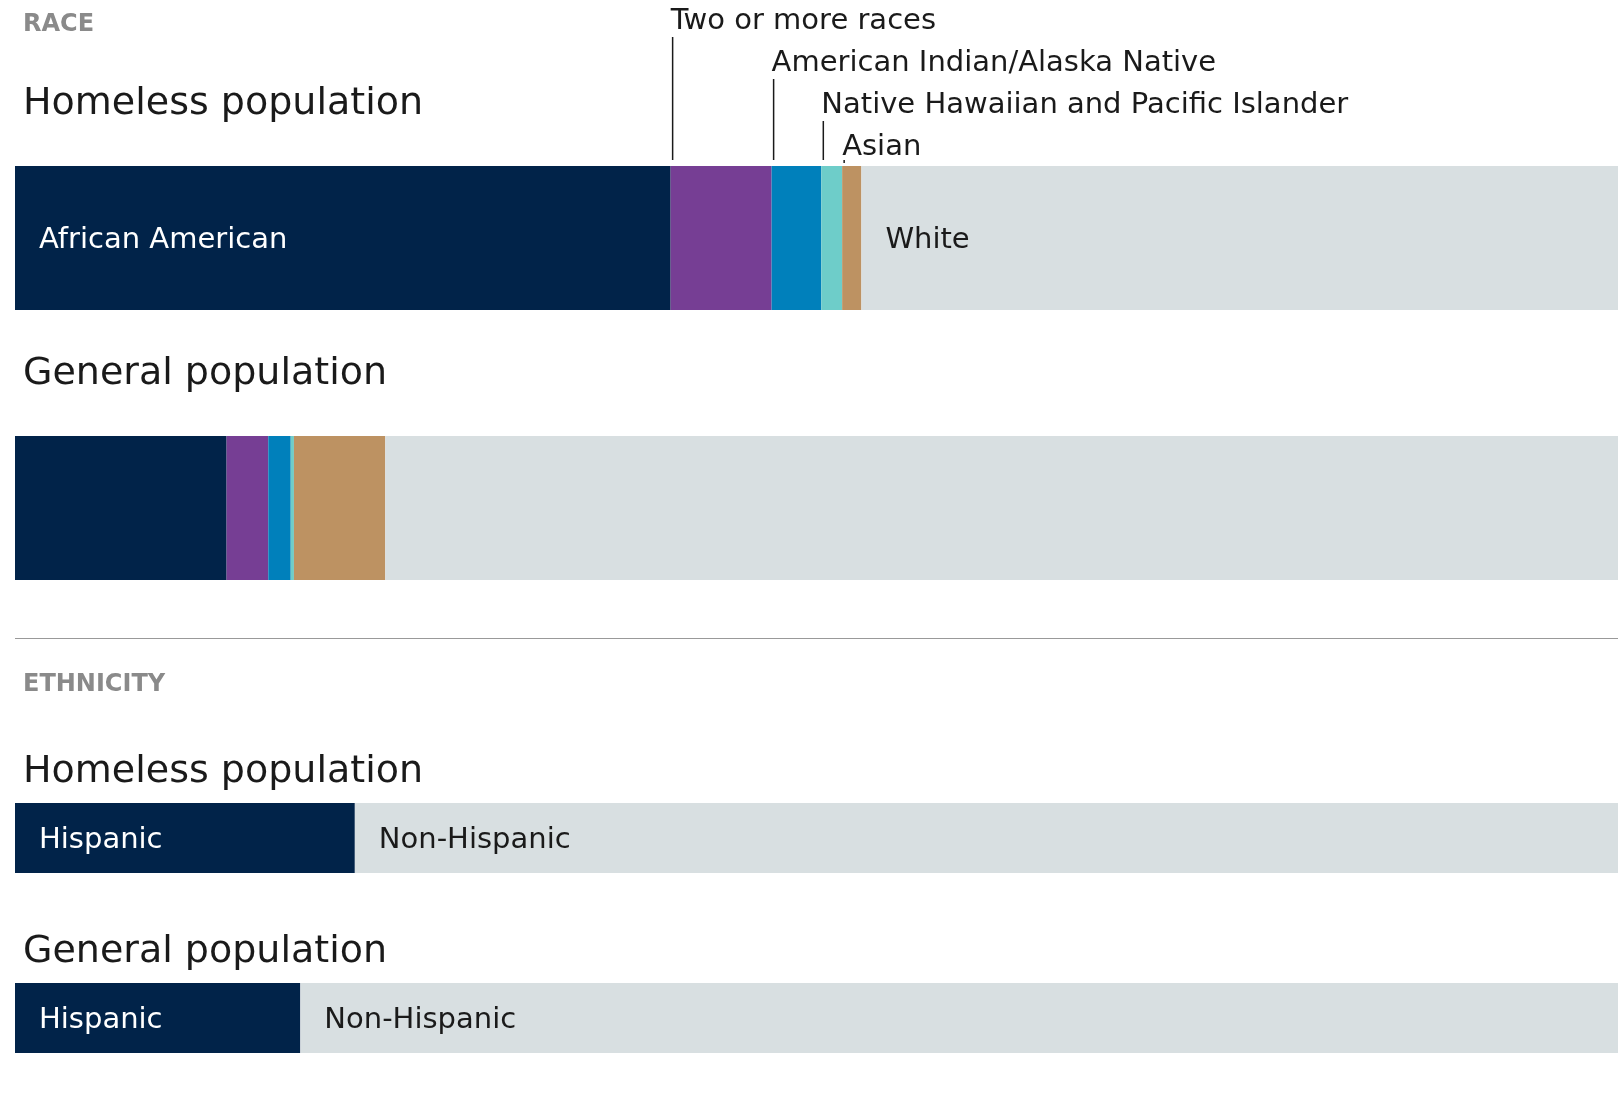 The image size is (1623, 1102). Describe the element at coordinates (59, 23) in the screenshot. I see `chart-title: RACE` at that location.